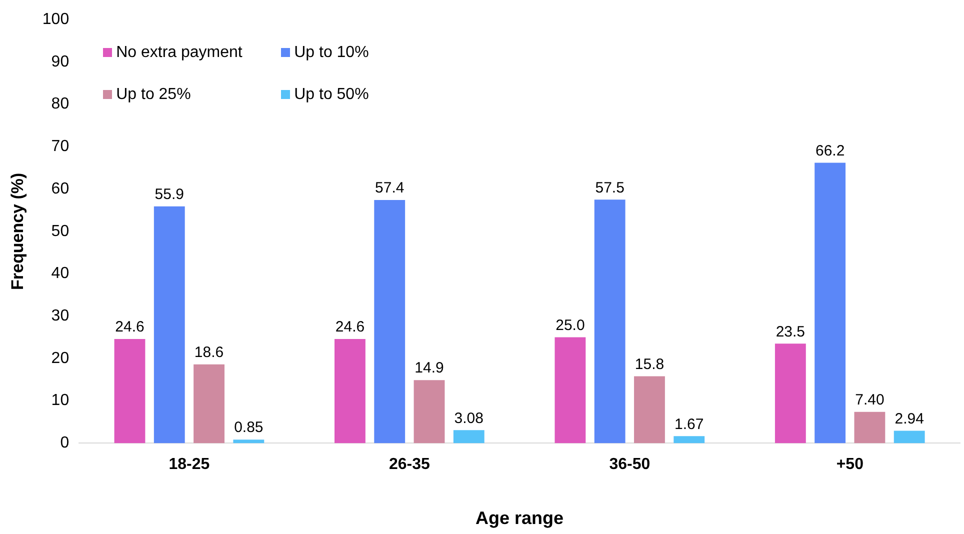 The image size is (964, 534). What do you see at coordinates (60, 104) in the screenshot?
I see `y-tick-label: 80` at bounding box center [60, 104].